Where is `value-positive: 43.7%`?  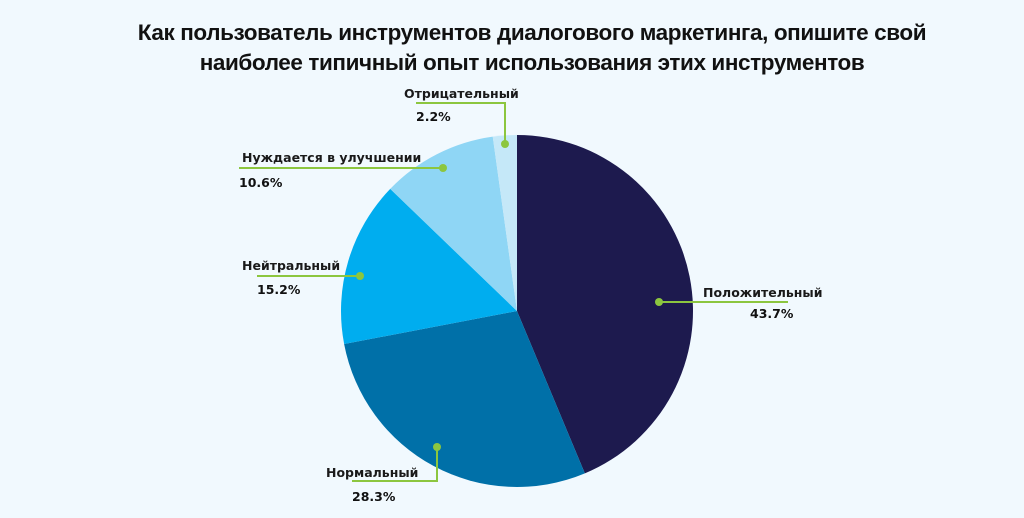 value-positive: 43.7% is located at coordinates (772, 313).